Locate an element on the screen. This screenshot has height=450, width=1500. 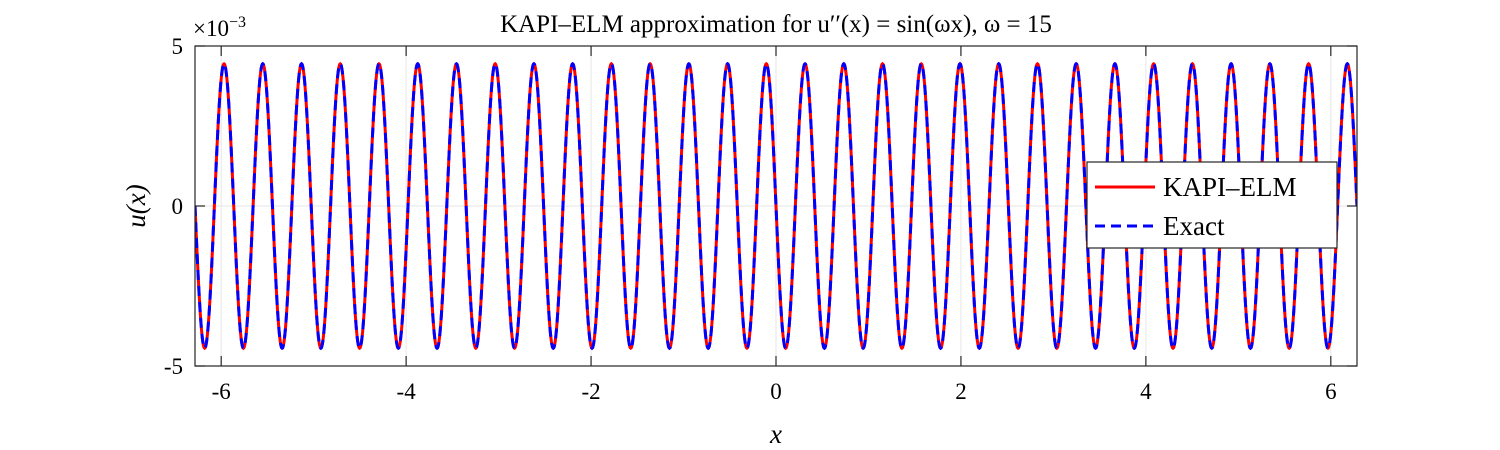
legend-label-kapi-elm: KAPI–ELM is located at coordinates (1230, 187).